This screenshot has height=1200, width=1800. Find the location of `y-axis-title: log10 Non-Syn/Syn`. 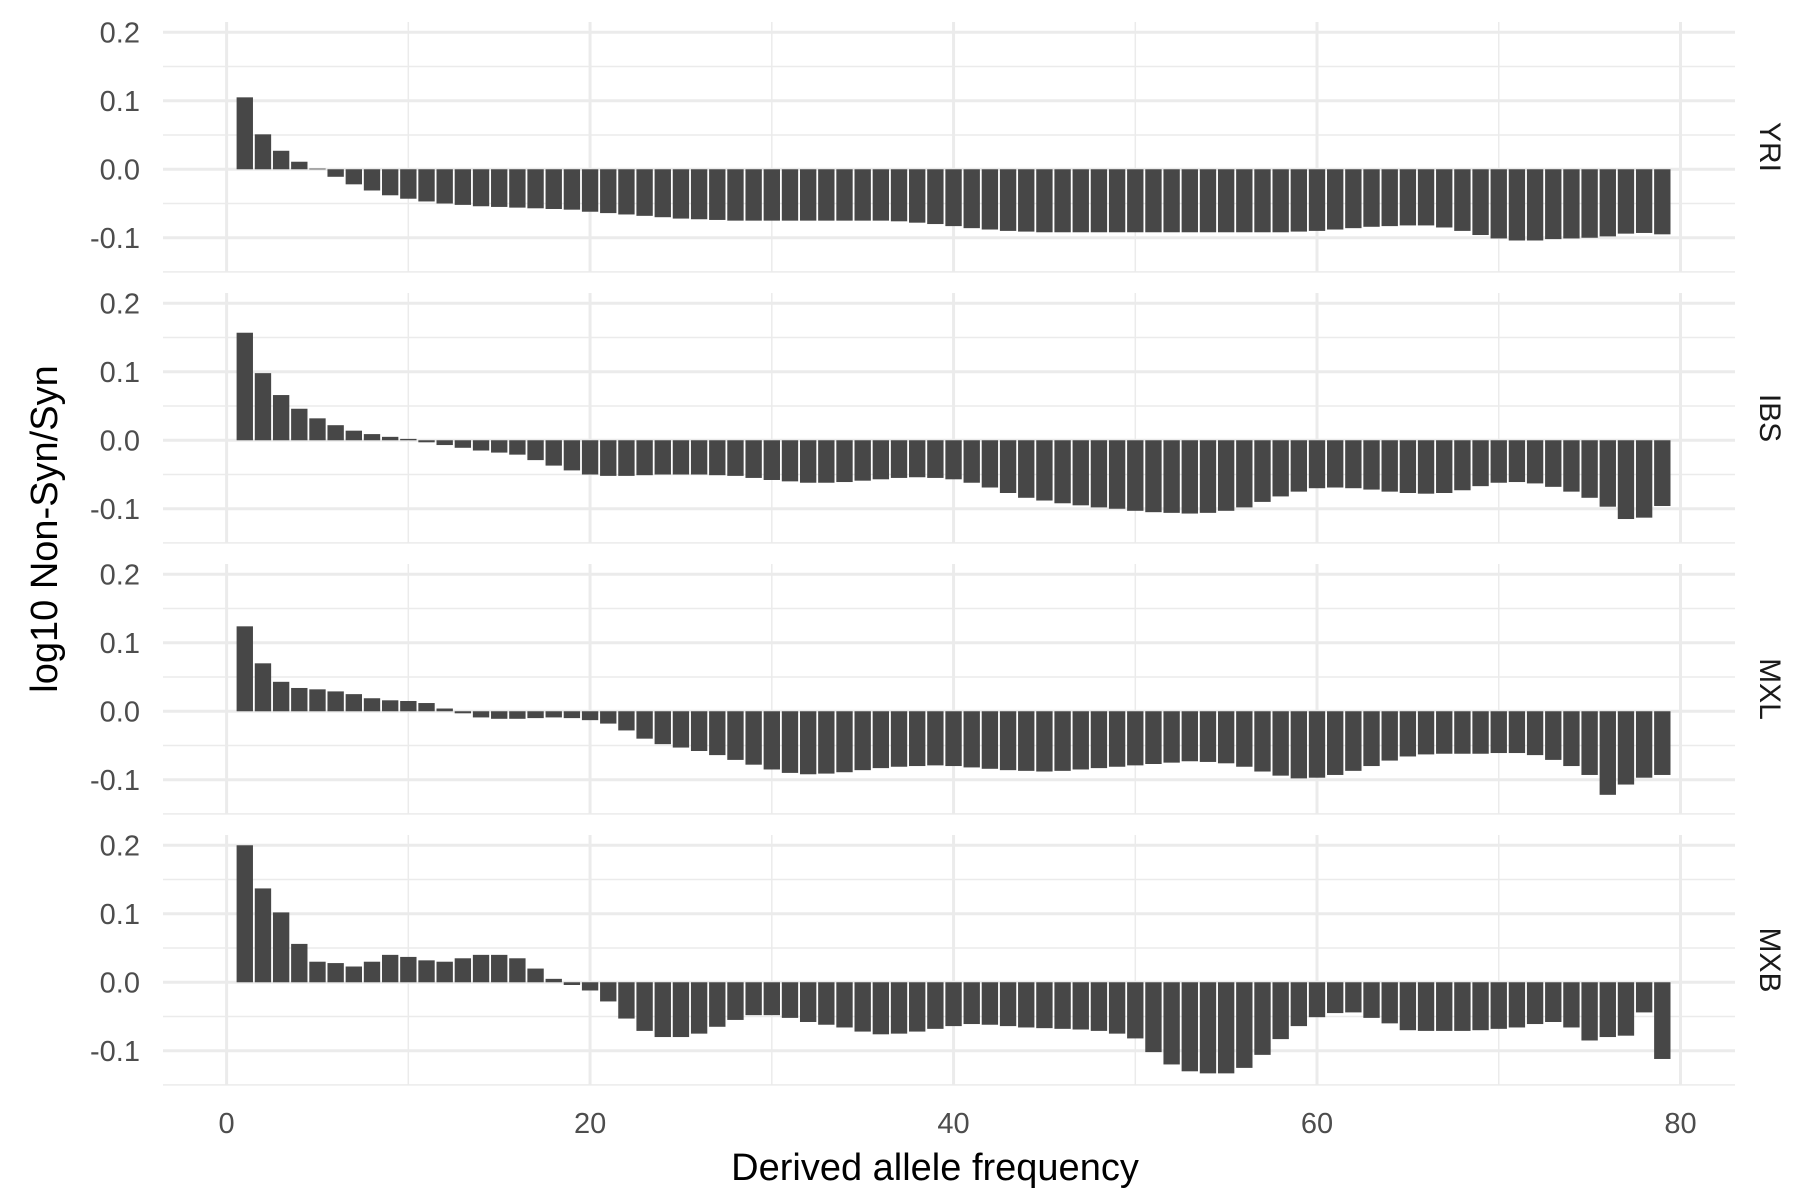

y-axis-title: log10 Non-Syn/Syn is located at coordinates (45, 528).